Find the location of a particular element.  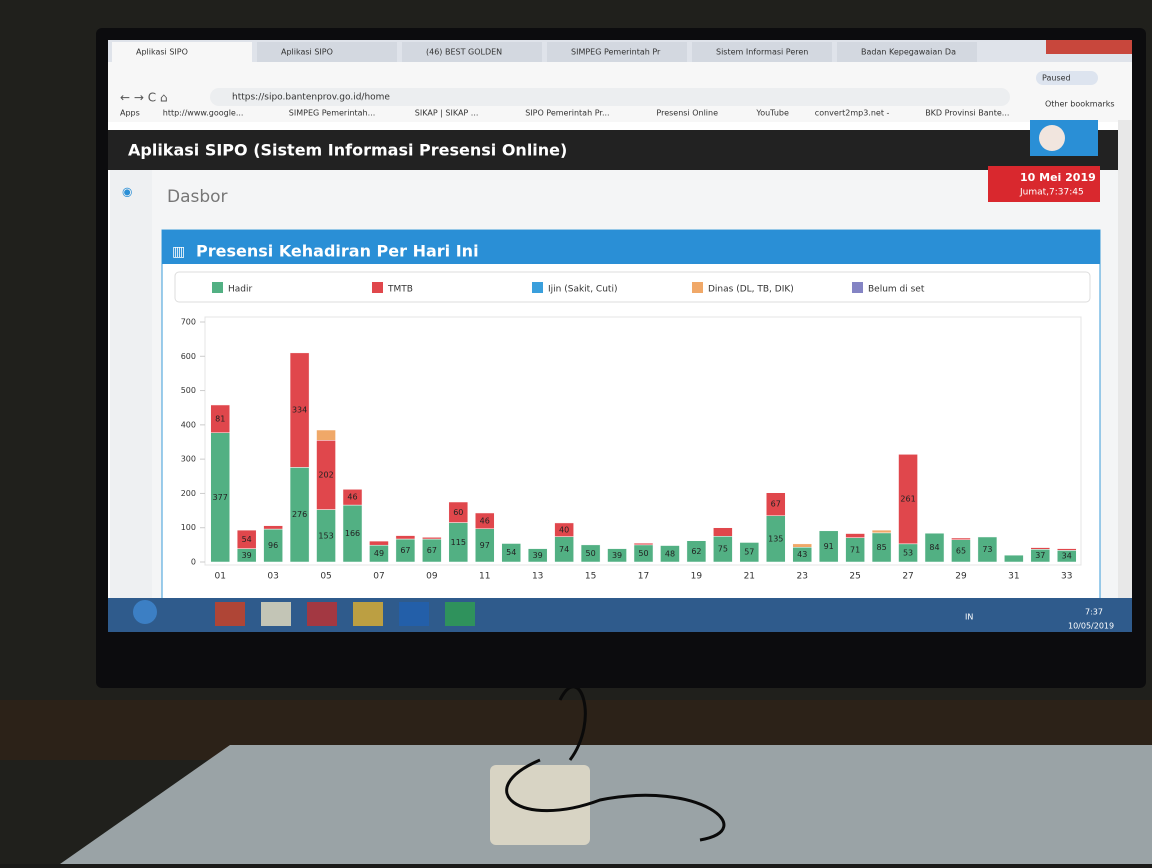

sidebar is located at coordinates (131, 385).